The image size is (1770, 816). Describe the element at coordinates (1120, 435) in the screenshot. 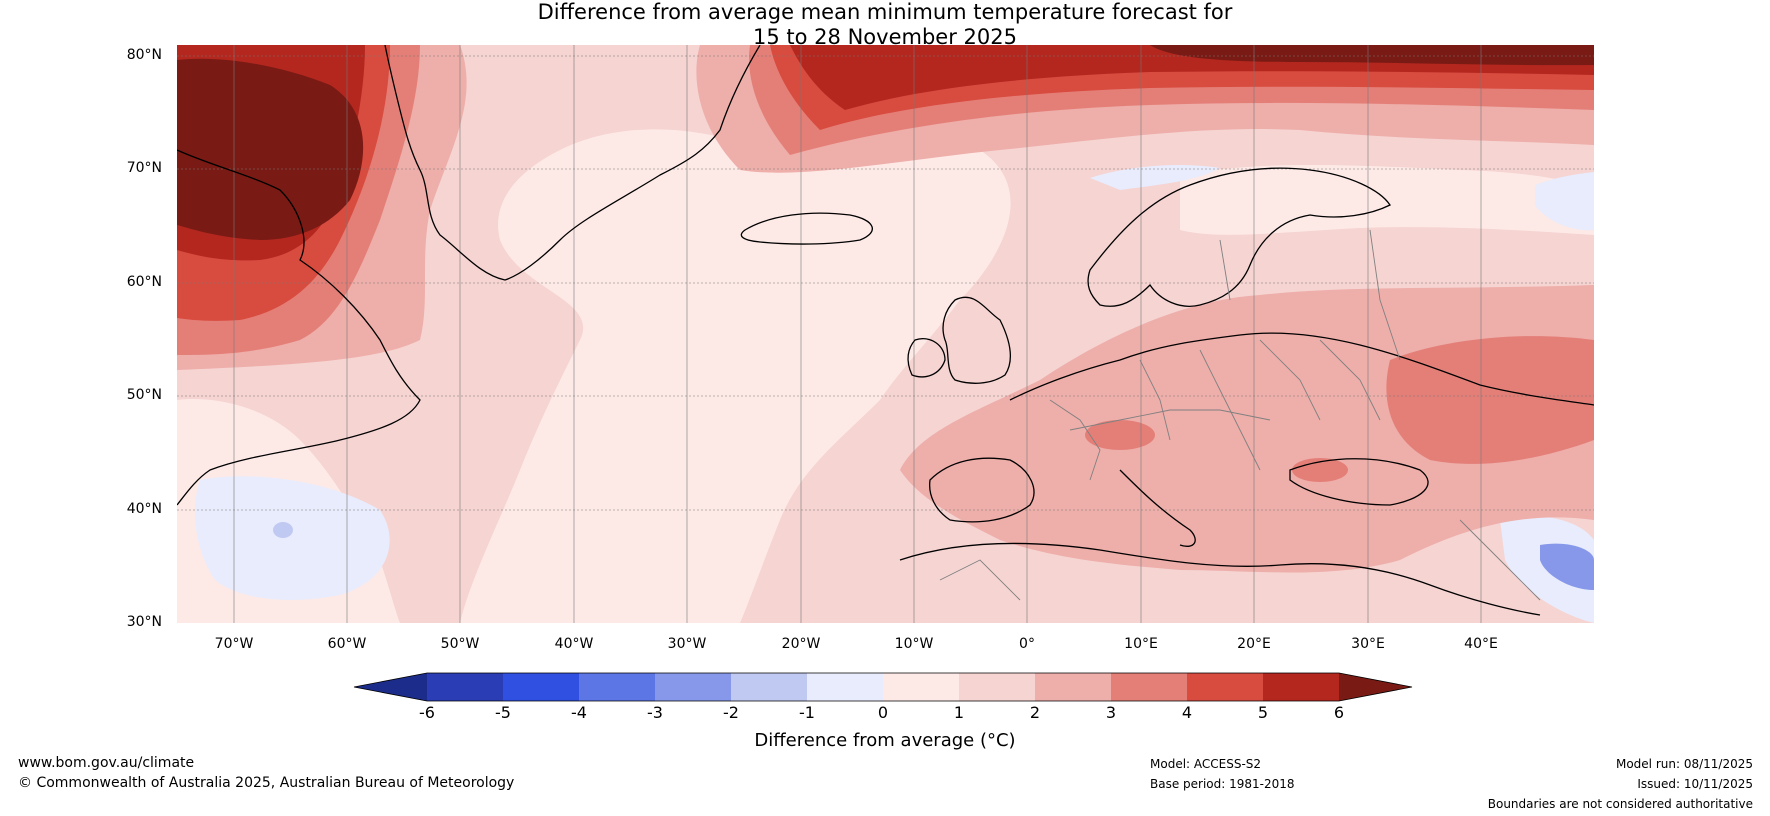

I see `anomaly-3-4-alps` at that location.